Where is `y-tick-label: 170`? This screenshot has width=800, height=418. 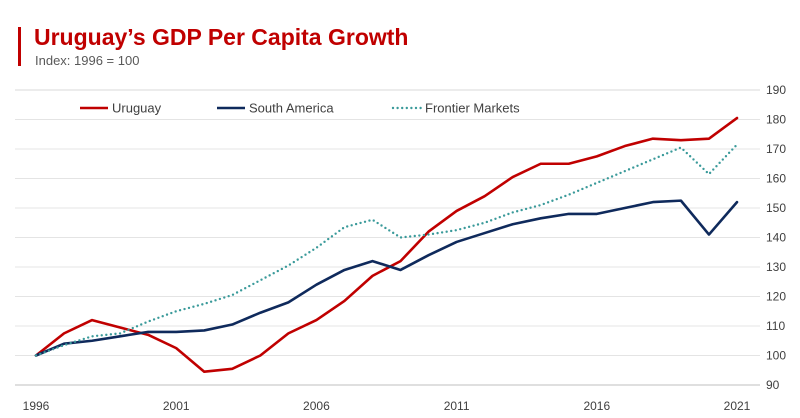
y-tick-label: 170 is located at coordinates (776, 149).